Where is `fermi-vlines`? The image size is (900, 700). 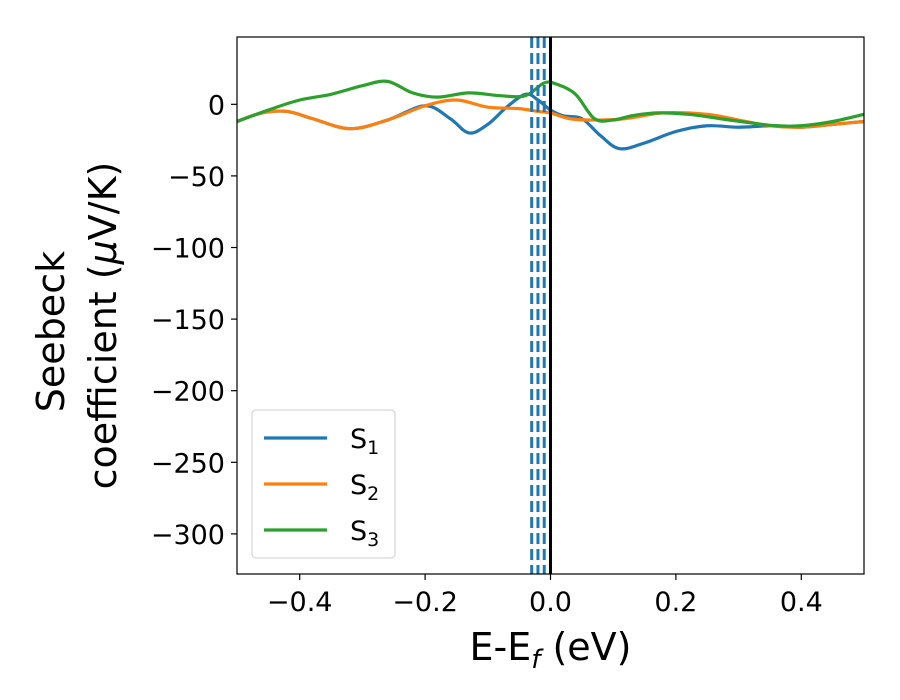 fermi-vlines is located at coordinates (541, 305).